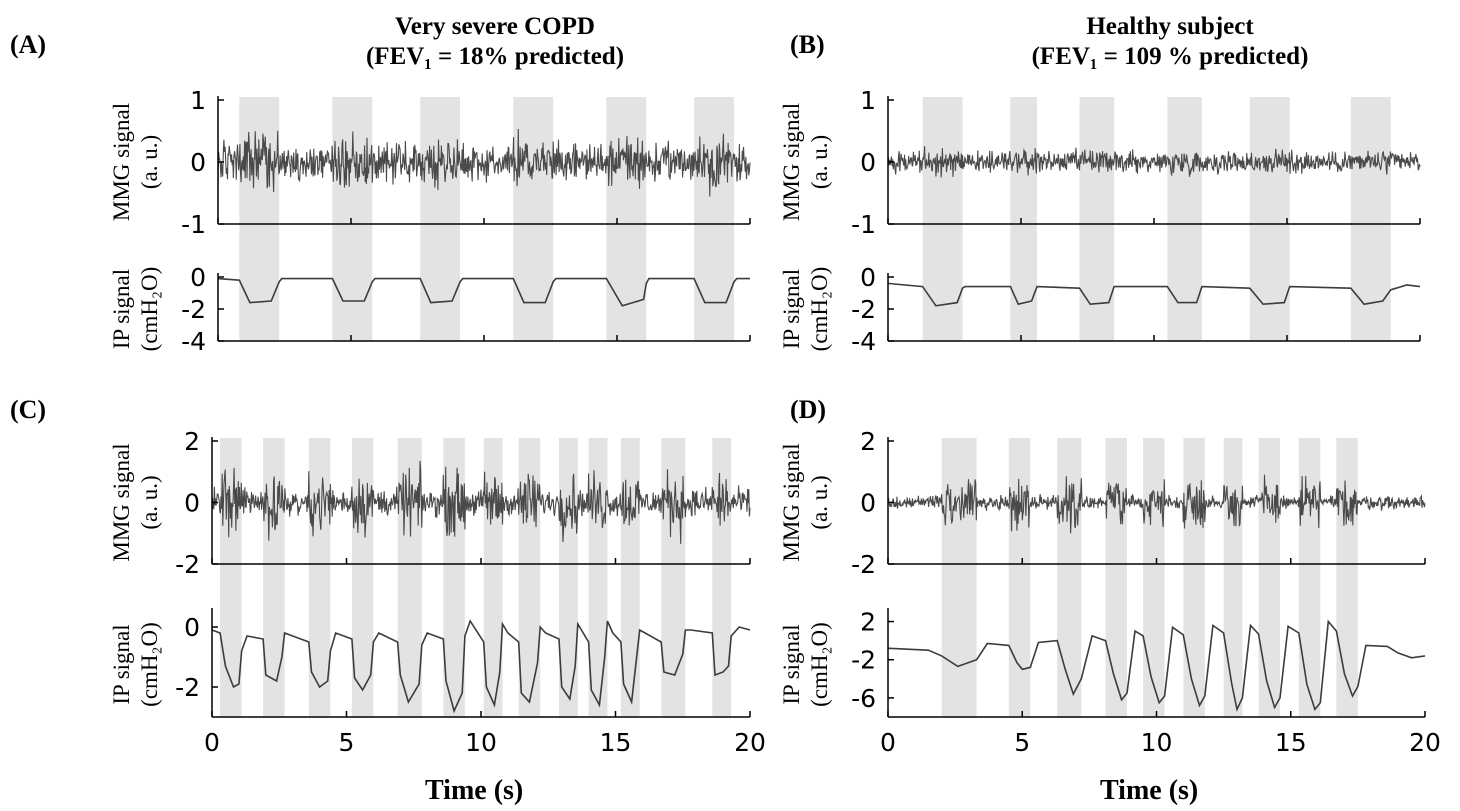 This screenshot has height=811, width=1460. I want to click on x-axis-label-left: Time (s), so click(474, 790).